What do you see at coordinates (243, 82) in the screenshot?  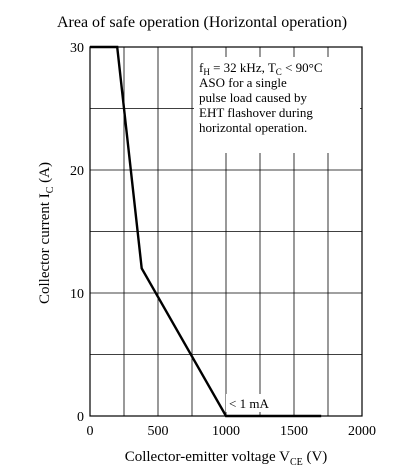 I see `annotation-line: ASO for a single` at bounding box center [243, 82].